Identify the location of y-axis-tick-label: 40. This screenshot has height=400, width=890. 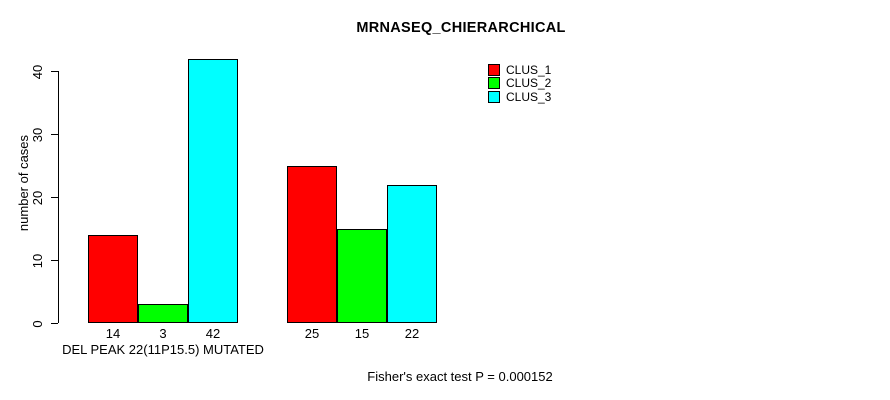
(37, 72).